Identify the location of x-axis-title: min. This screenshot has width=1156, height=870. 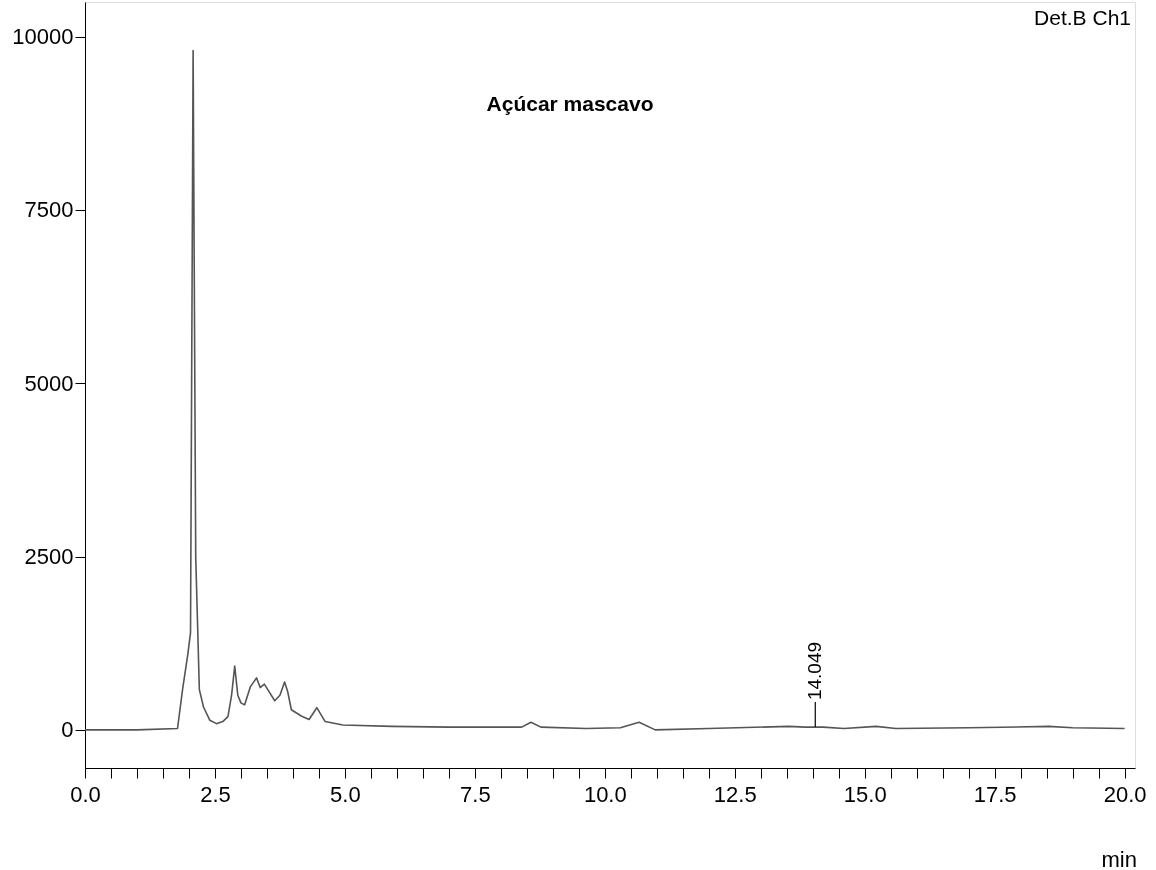
(1119, 858).